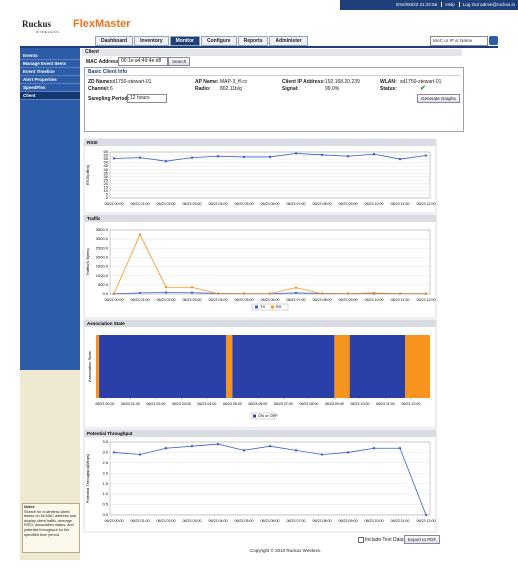 This screenshot has width=518, height=578. I want to click on field-label: Signal:, so click(290, 89).